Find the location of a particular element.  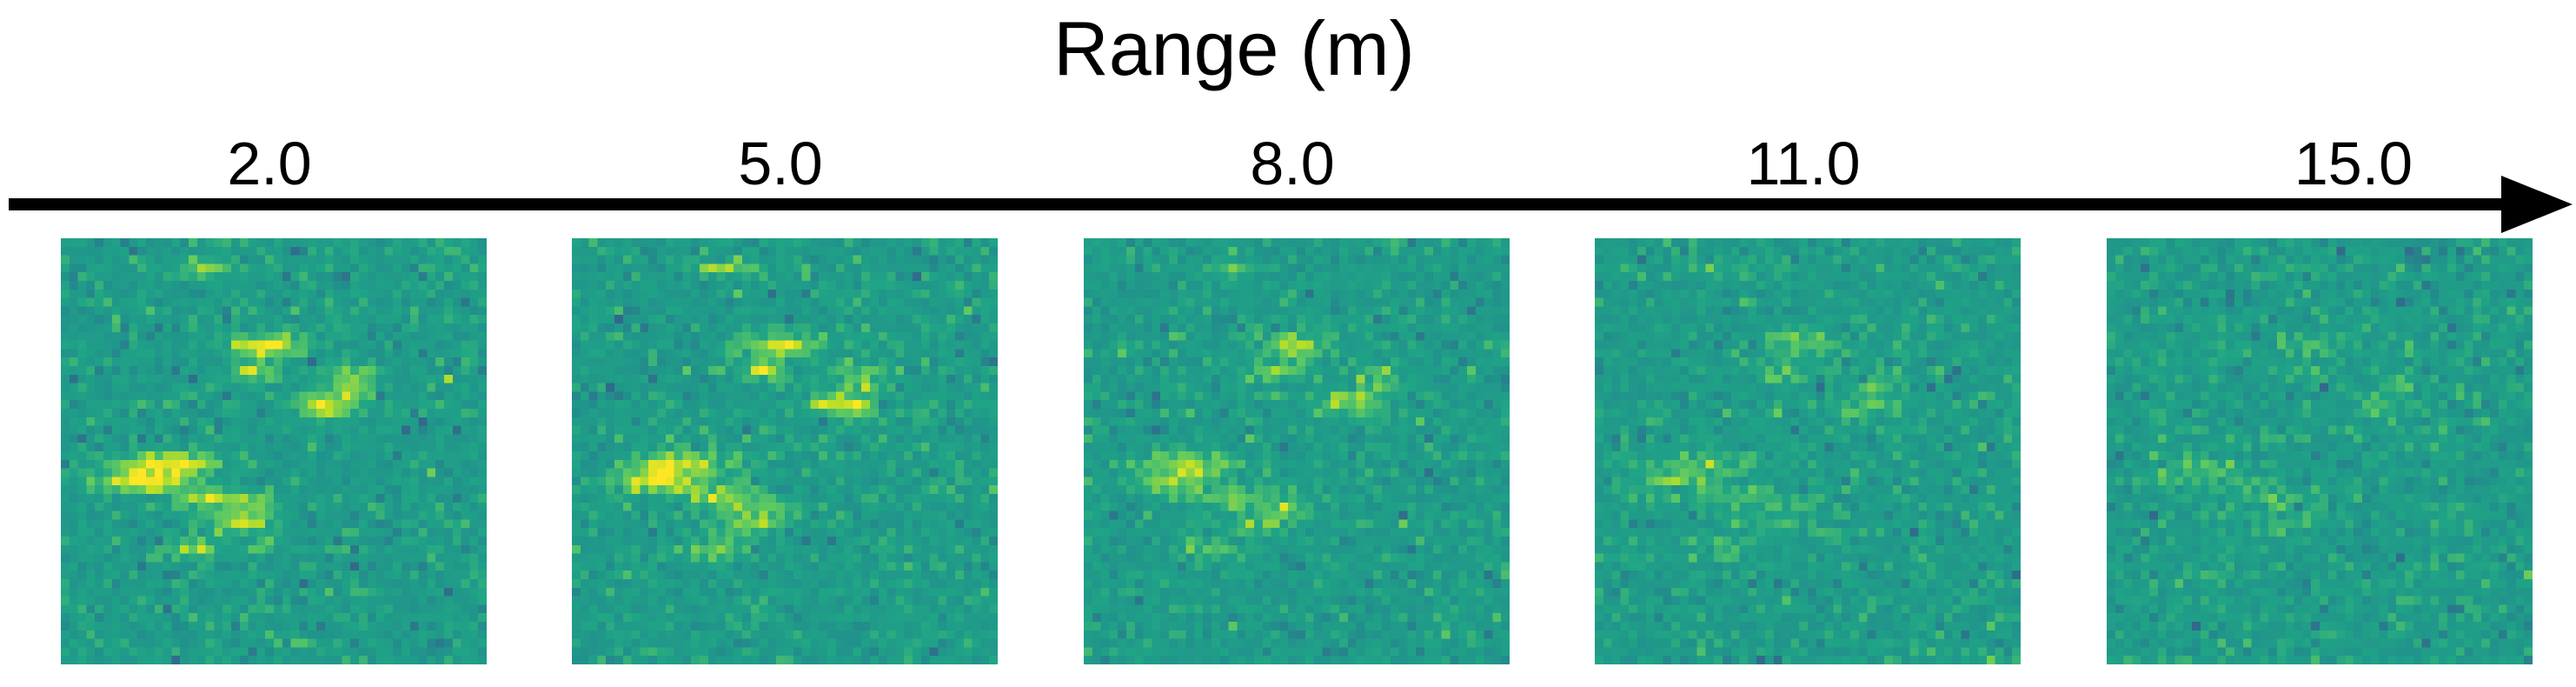

range-axis-title: Range (m) is located at coordinates (1234, 48).